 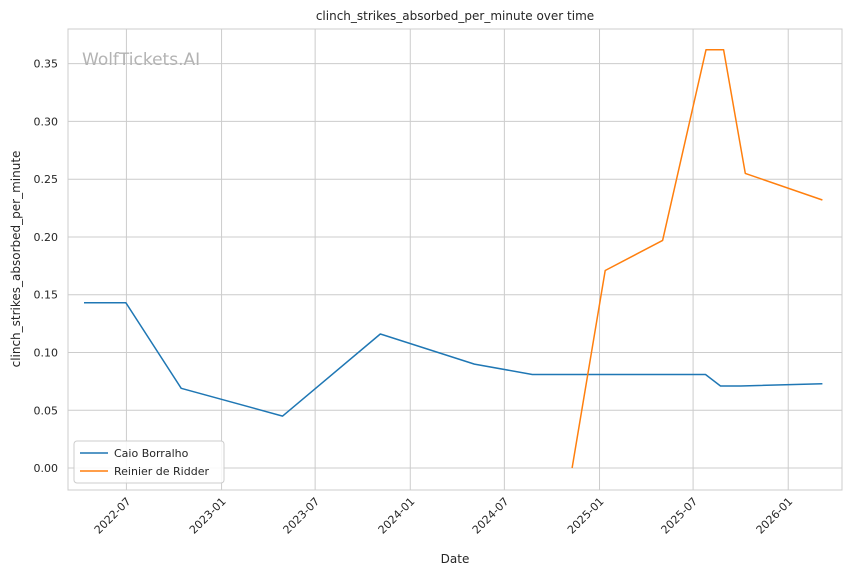 What do you see at coordinates (46, 266) in the screenshot?
I see `y-axis-ticks: 0.00 0.05 0.10 0.15 0.20 0.25 0.30 0.35` at bounding box center [46, 266].